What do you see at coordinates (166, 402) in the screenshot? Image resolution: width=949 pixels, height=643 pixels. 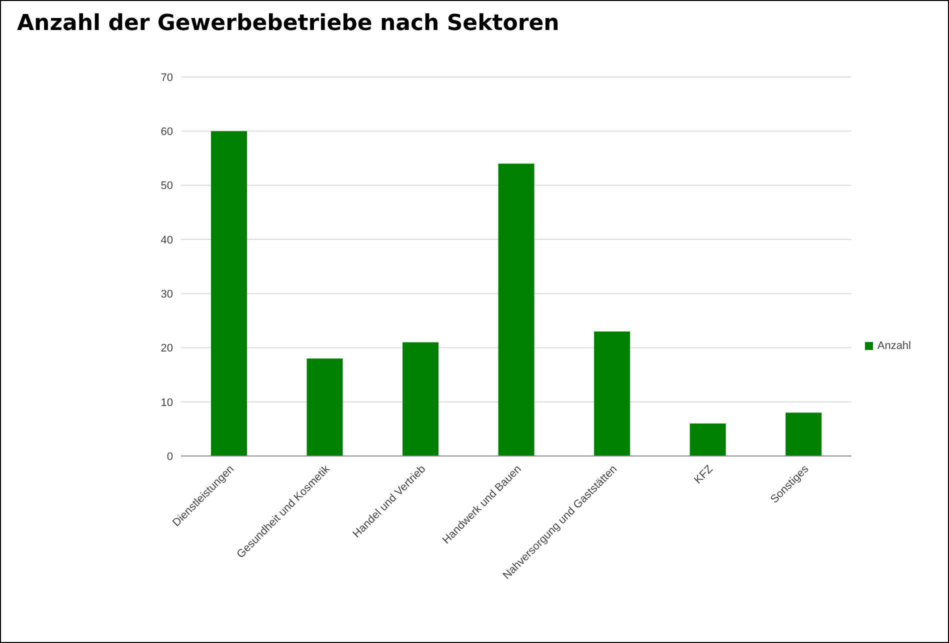 I see `y-tick-label: 10` at bounding box center [166, 402].